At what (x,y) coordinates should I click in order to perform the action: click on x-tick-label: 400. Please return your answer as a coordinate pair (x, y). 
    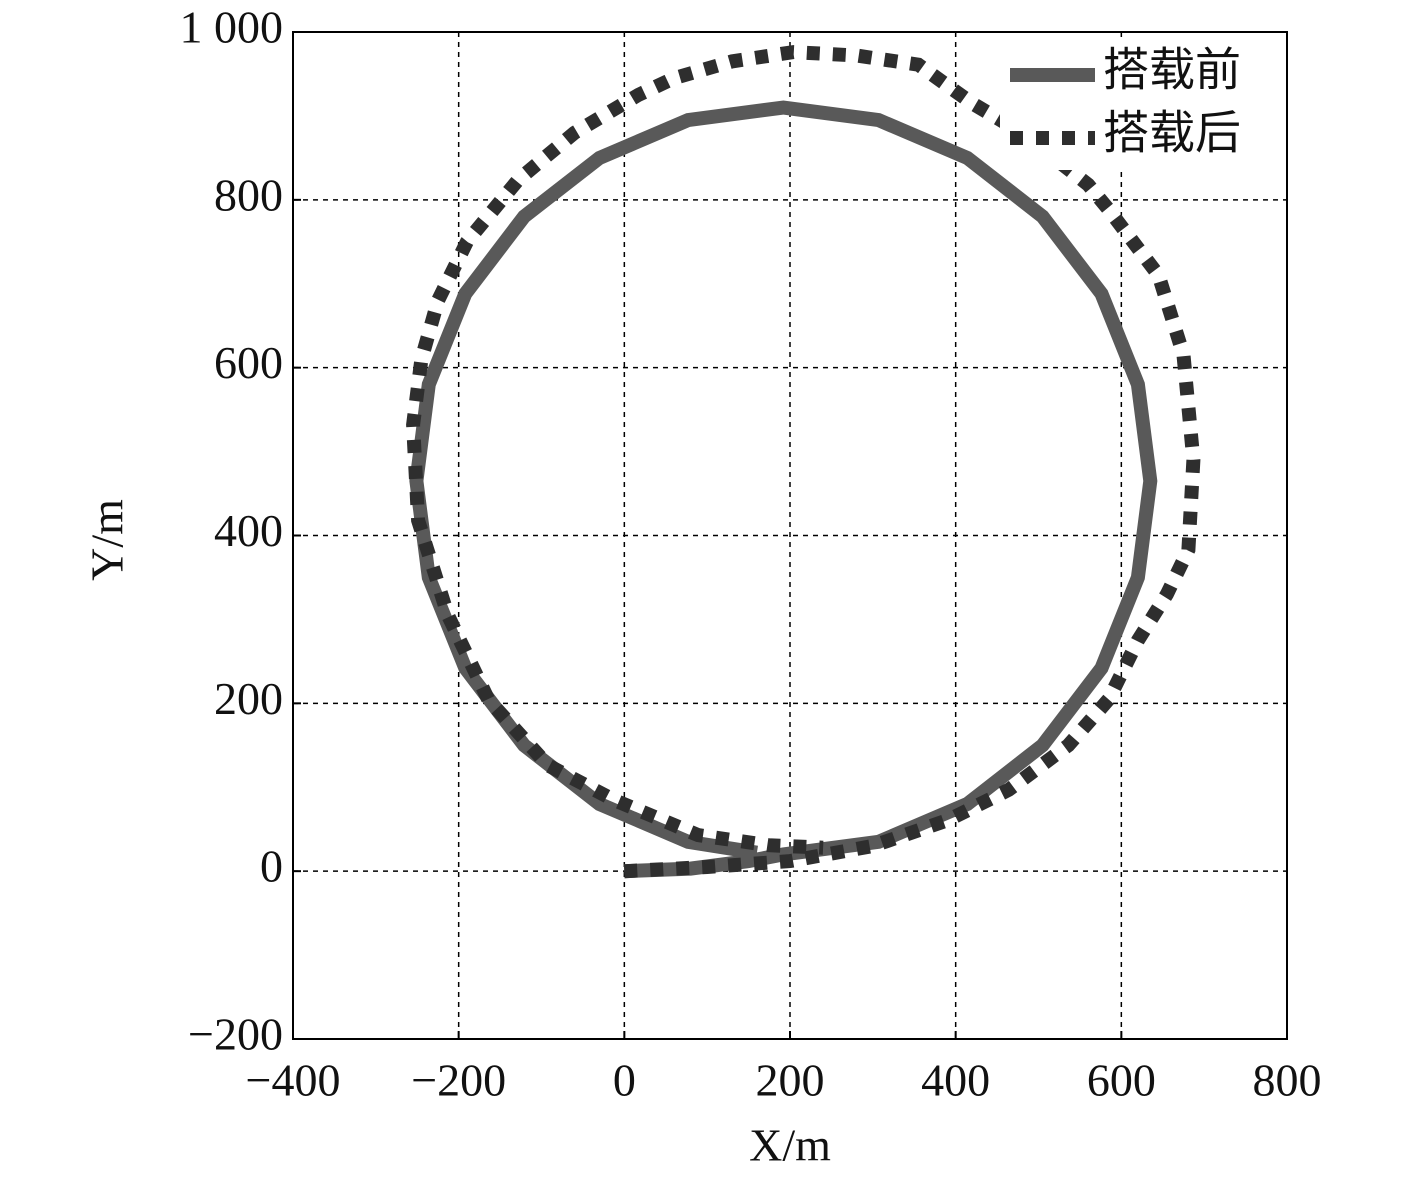
    Looking at the image, I should click on (955, 1080).